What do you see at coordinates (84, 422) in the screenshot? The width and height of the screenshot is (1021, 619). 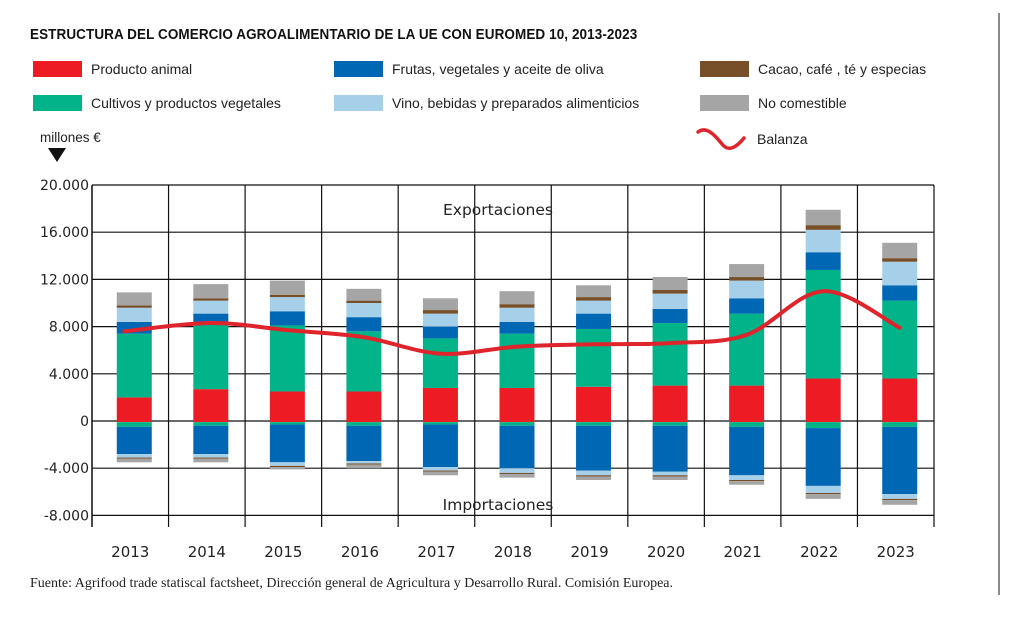 I see `y-tick-label: 0` at bounding box center [84, 422].